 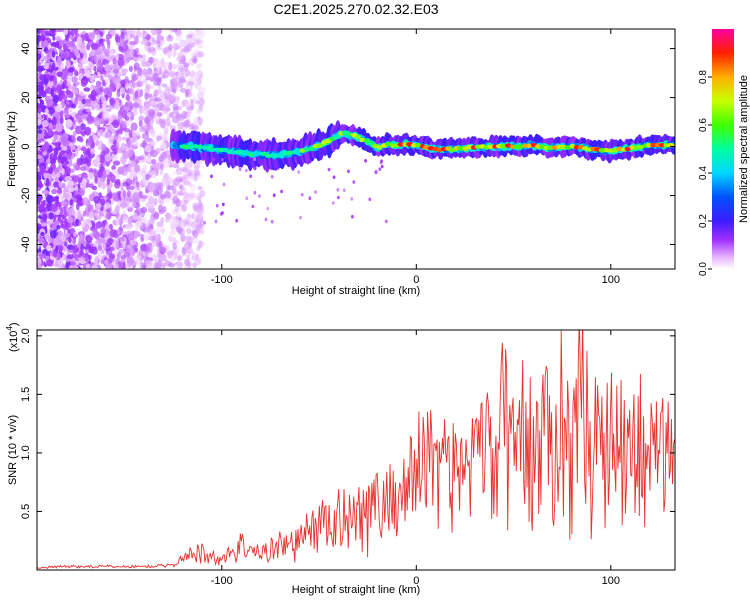 I want to click on spectrogram-ylabel: Frequency (Hz), so click(x=12, y=149).